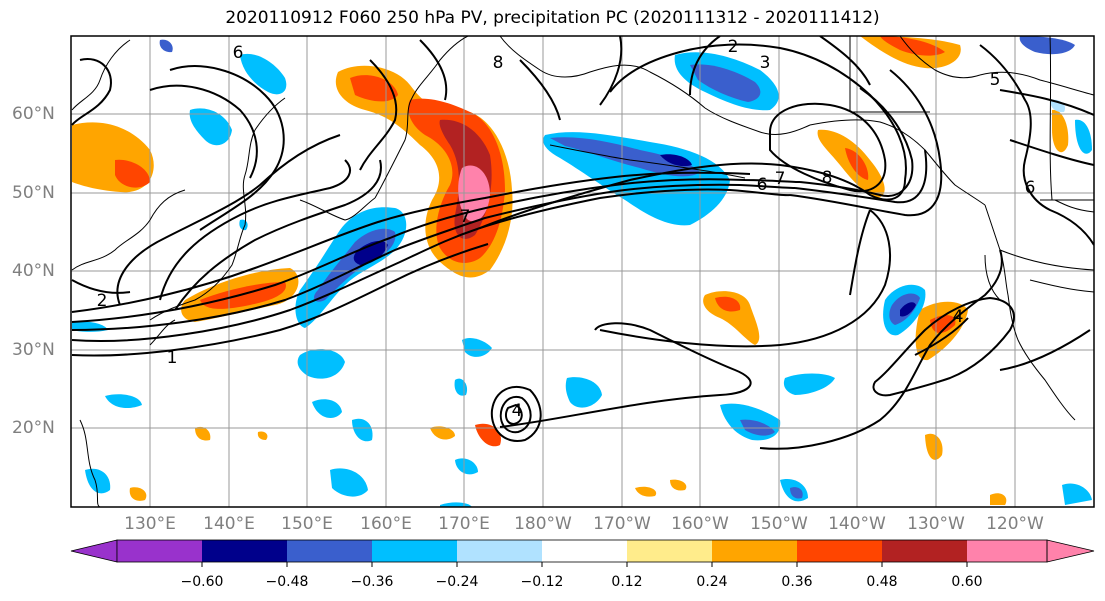 The width and height of the screenshot is (1105, 601). What do you see at coordinates (936, 524) in the screenshot?
I see `lon-label: 130°W` at bounding box center [936, 524].